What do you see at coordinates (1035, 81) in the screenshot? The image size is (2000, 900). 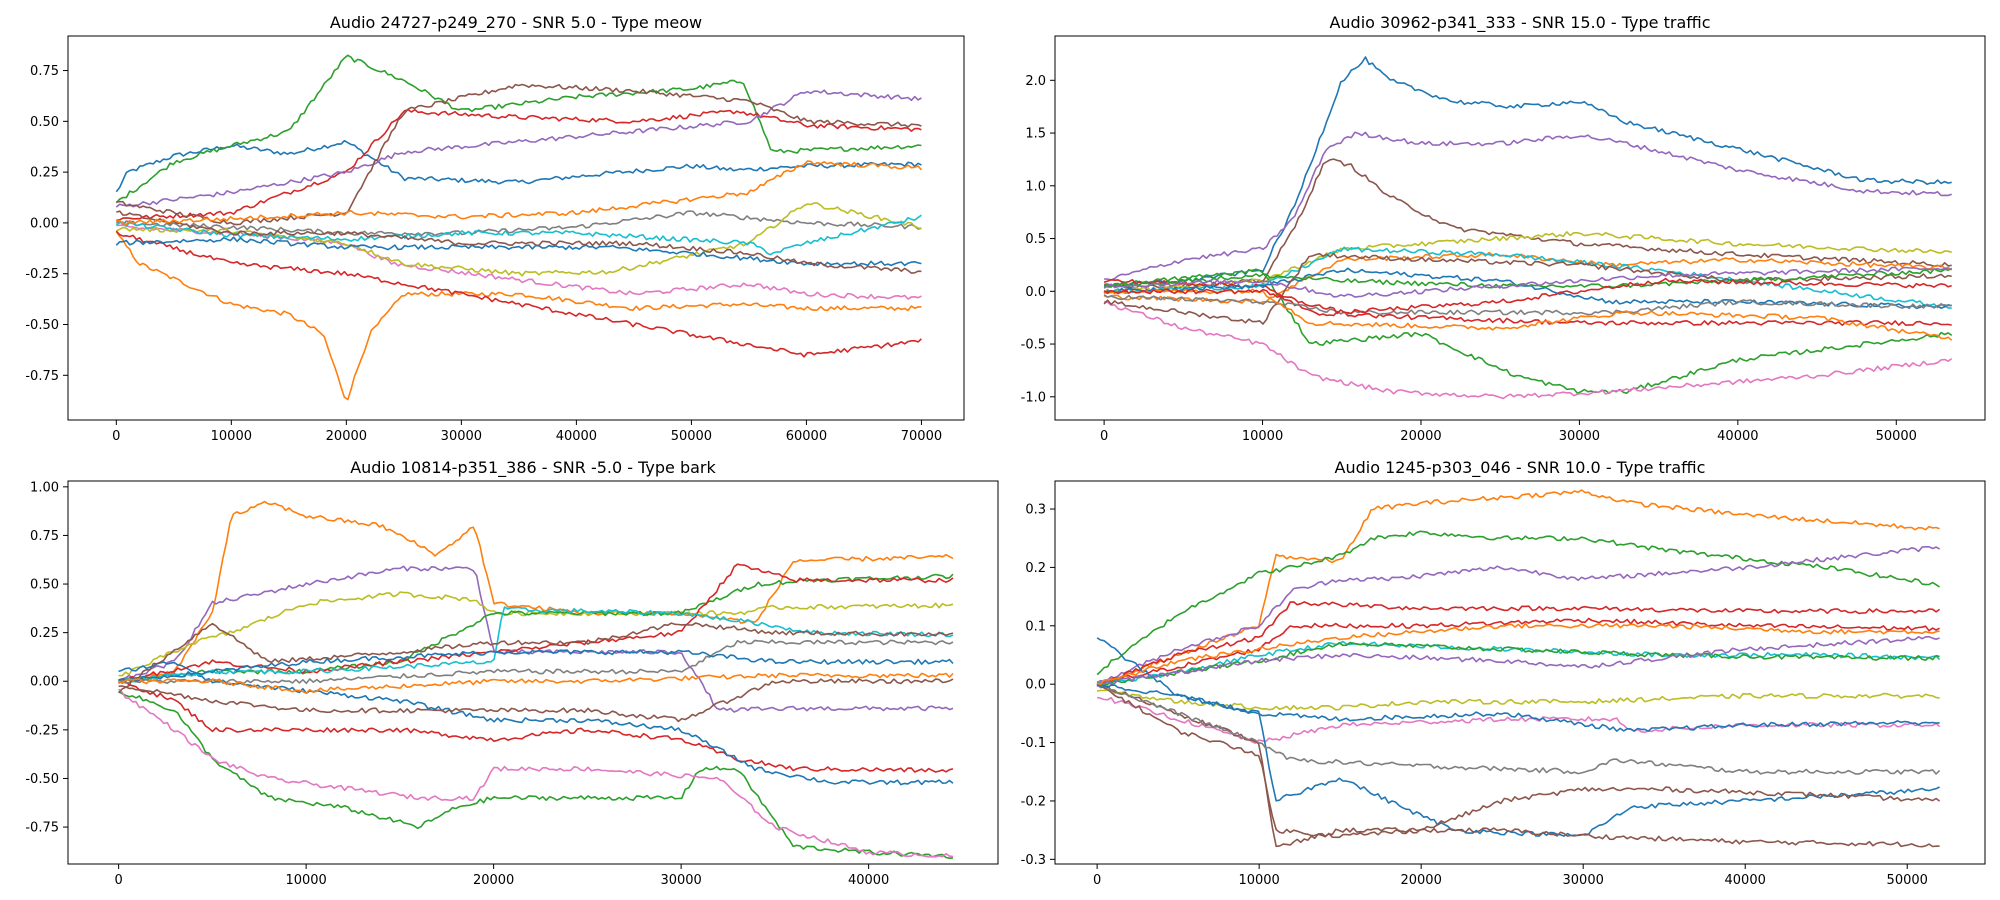 I see `y-tick-label: 2.0` at bounding box center [1035, 81].